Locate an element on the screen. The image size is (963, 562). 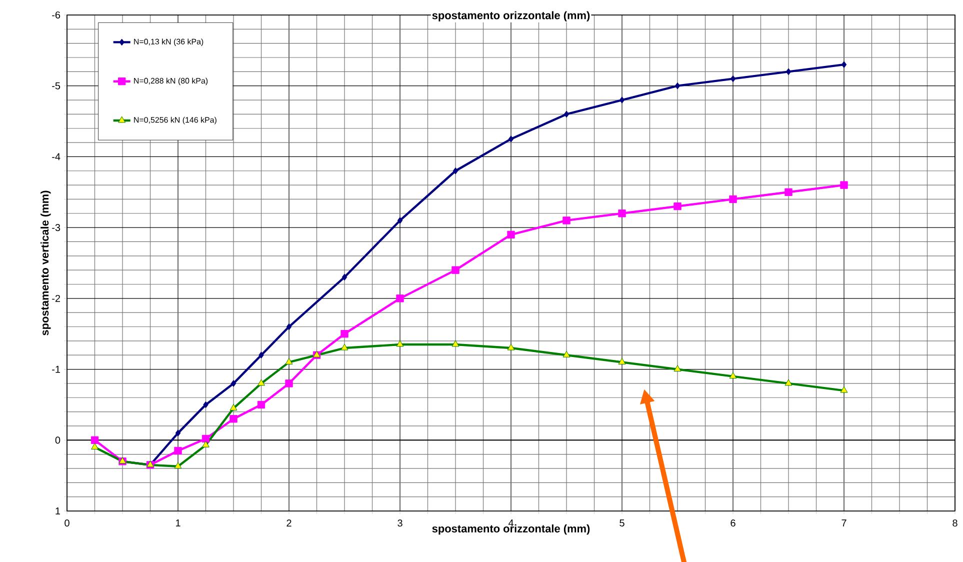
x-tick-label: 6 is located at coordinates (733, 523).